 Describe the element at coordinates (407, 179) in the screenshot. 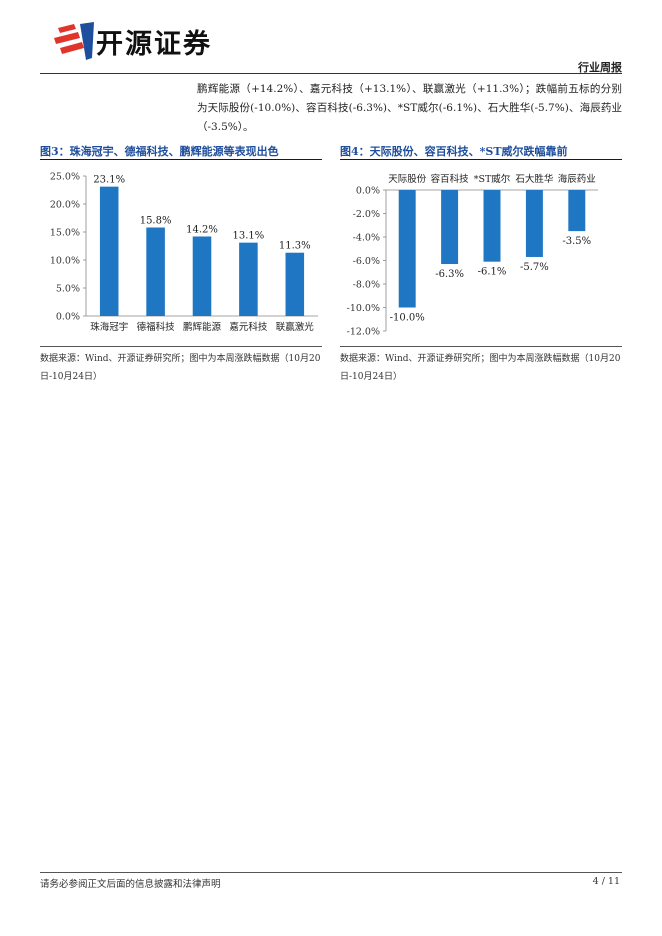

I see `category-label: 天际股份` at that location.